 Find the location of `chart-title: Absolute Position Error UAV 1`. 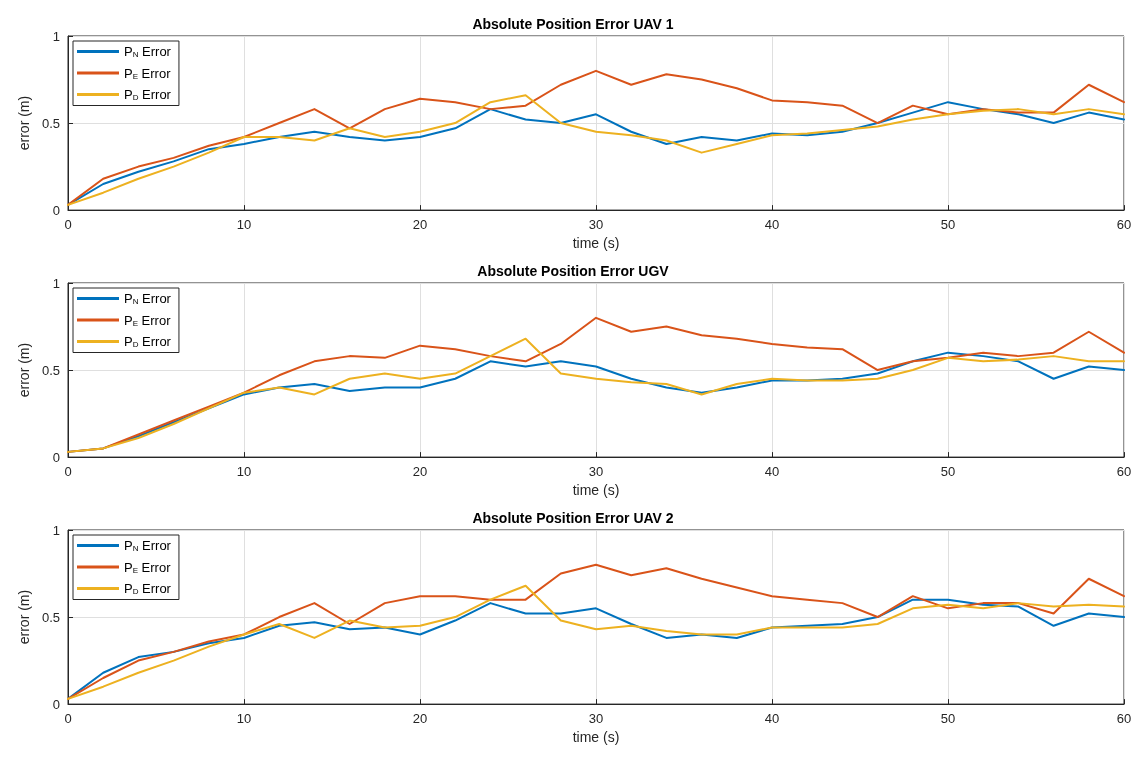

chart-title: Absolute Position Error UAV 1 is located at coordinates (573, 24).